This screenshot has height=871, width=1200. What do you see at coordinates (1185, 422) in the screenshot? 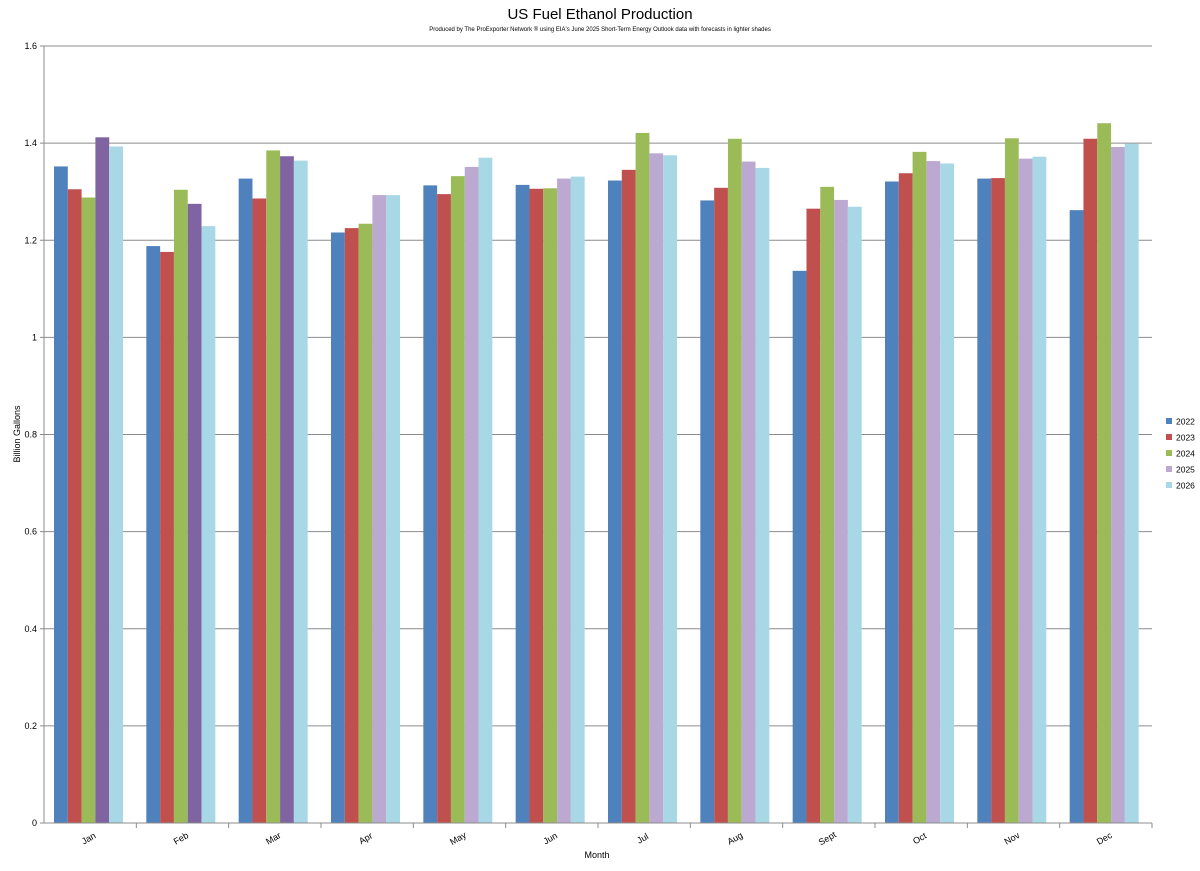
I see `legend-label: 2022` at bounding box center [1185, 422].